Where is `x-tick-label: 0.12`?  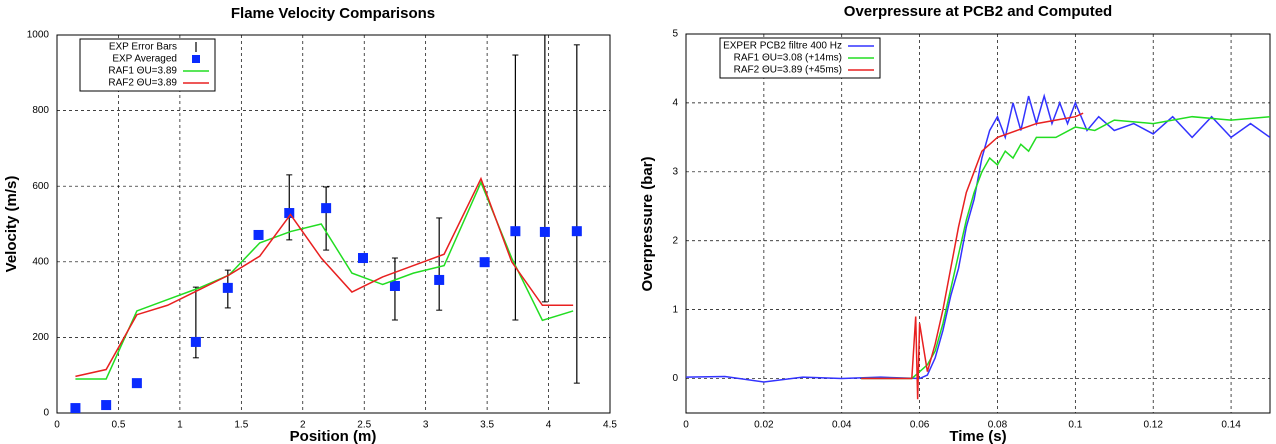 x-tick-label: 0.12 is located at coordinates (1153, 425).